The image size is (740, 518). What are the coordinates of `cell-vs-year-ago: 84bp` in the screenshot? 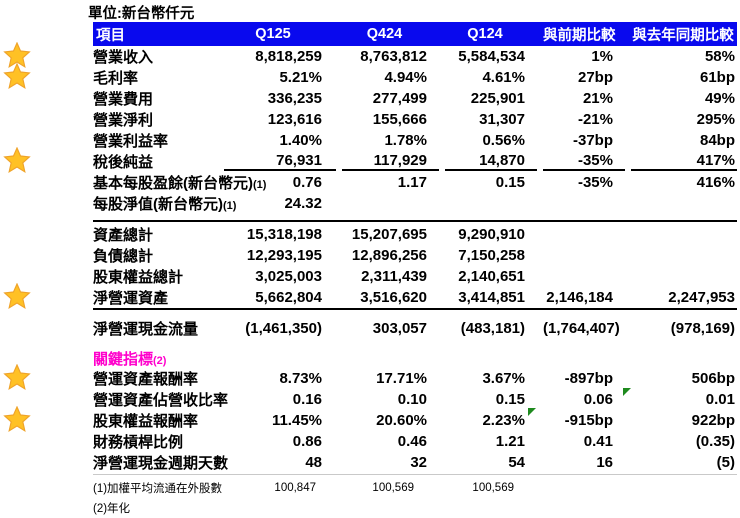 It's located at (684, 140).